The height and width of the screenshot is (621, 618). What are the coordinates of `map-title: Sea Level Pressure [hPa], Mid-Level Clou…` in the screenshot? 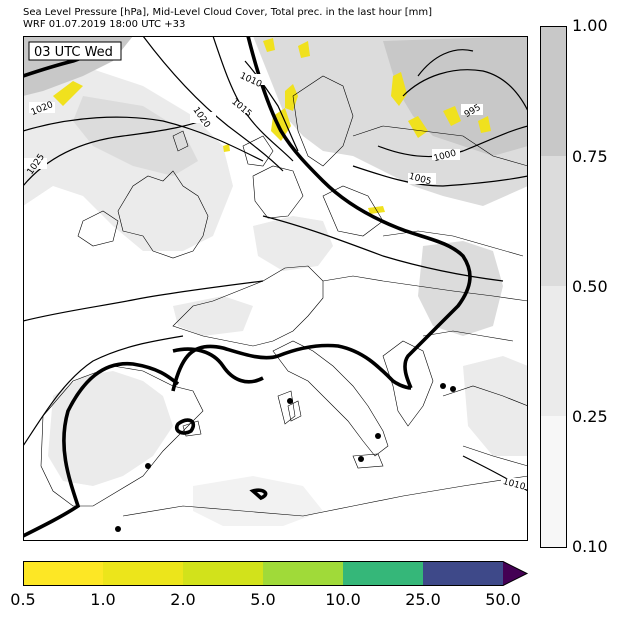 It's located at (228, 12).